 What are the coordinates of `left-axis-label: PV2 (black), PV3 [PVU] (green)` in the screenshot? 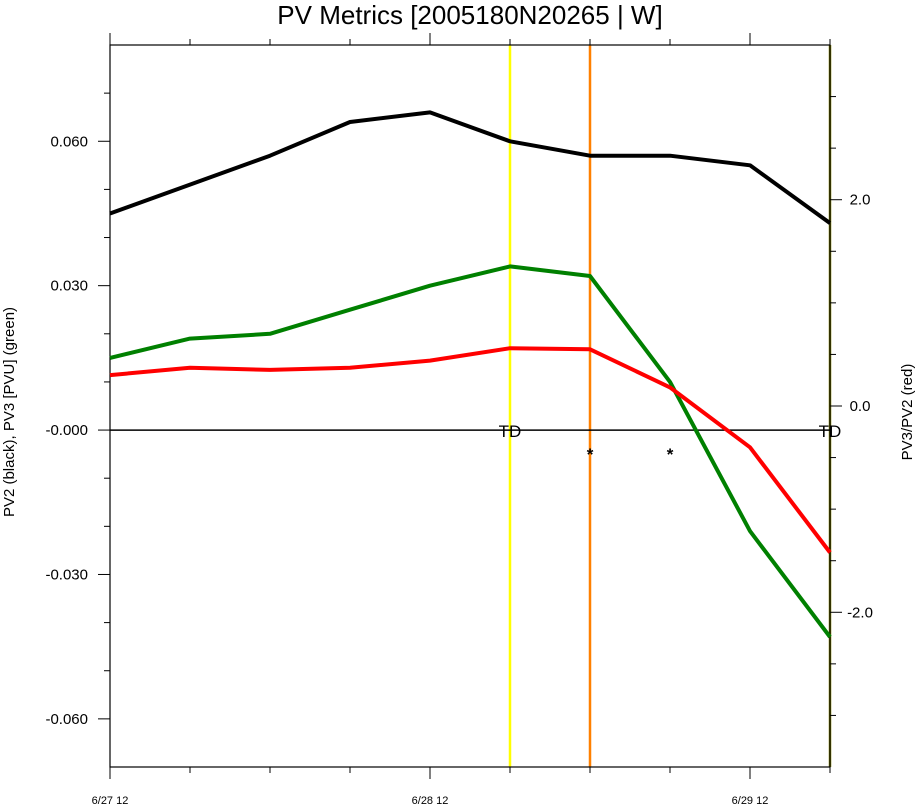 It's located at (9, 412).